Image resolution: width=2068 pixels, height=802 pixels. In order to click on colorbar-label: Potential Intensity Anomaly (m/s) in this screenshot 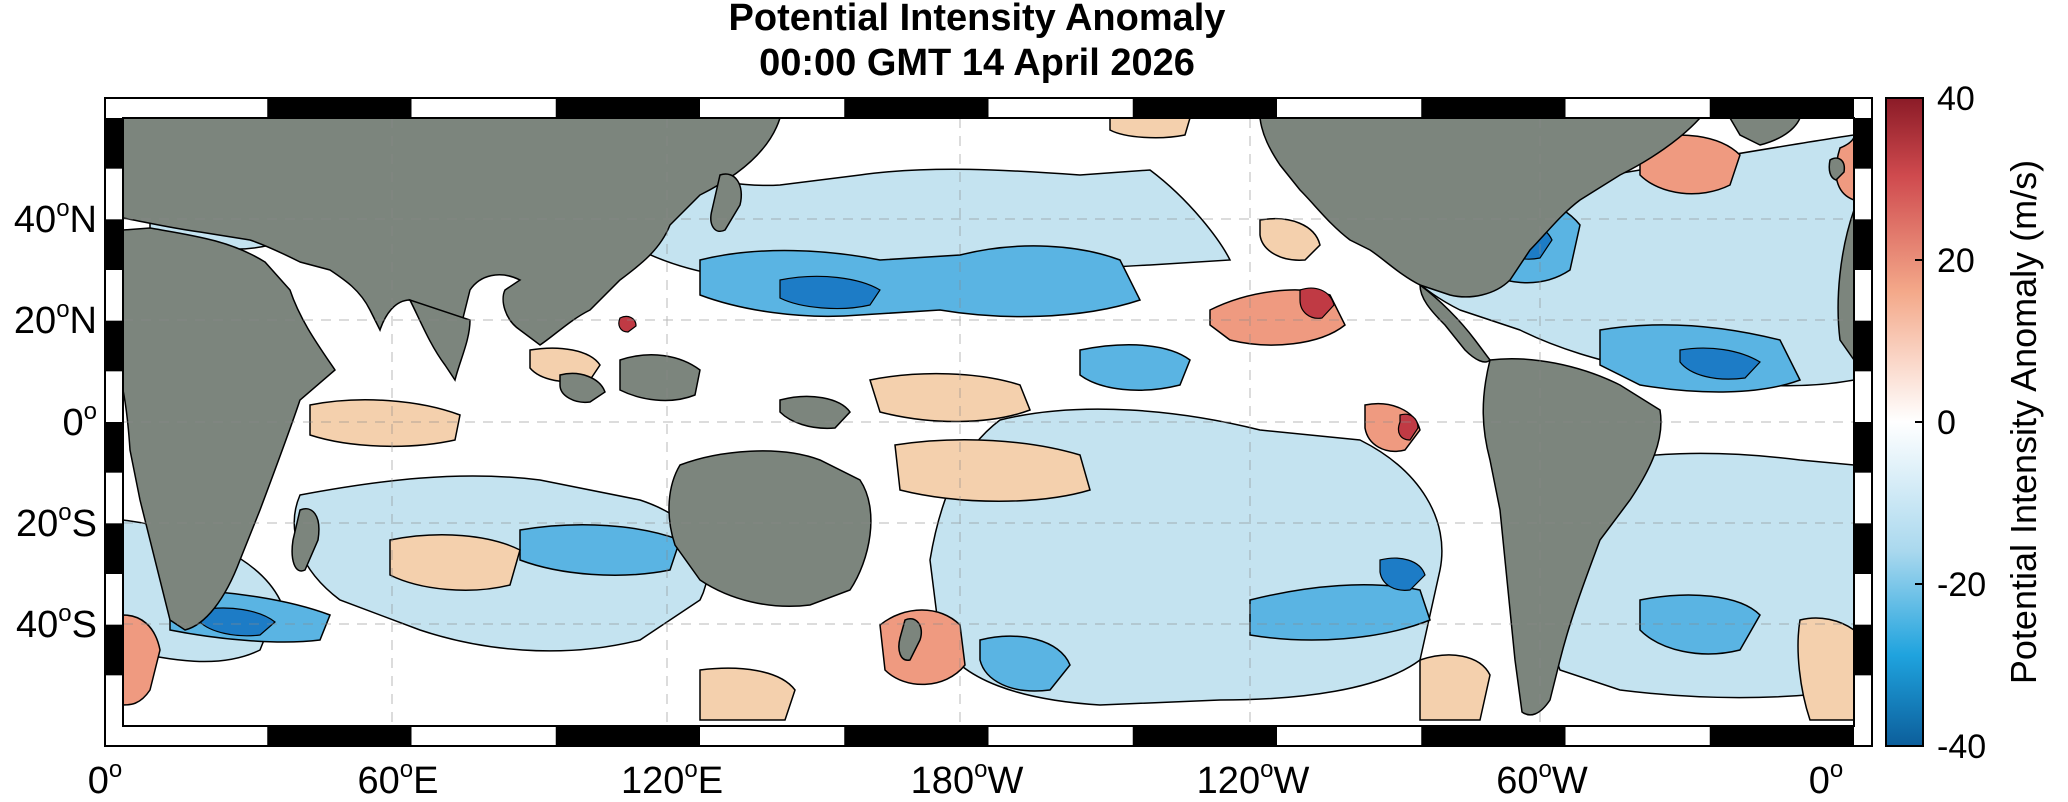, I will do `click(2023, 422)`.